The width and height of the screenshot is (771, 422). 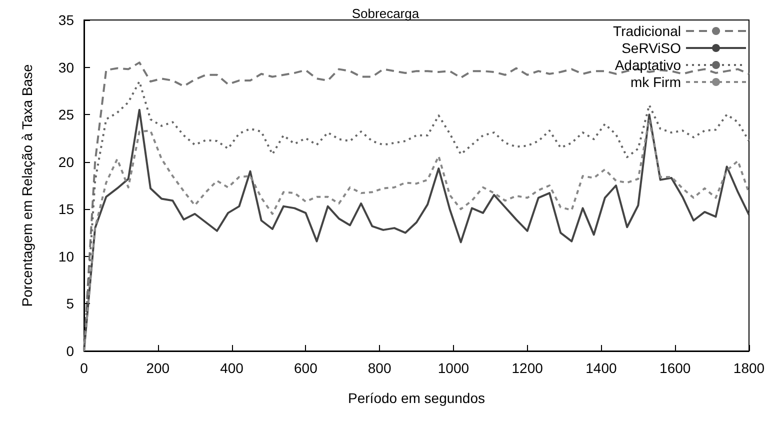 What do you see at coordinates (528, 368) in the screenshot?
I see `x-tick-label: 1200` at bounding box center [528, 368].